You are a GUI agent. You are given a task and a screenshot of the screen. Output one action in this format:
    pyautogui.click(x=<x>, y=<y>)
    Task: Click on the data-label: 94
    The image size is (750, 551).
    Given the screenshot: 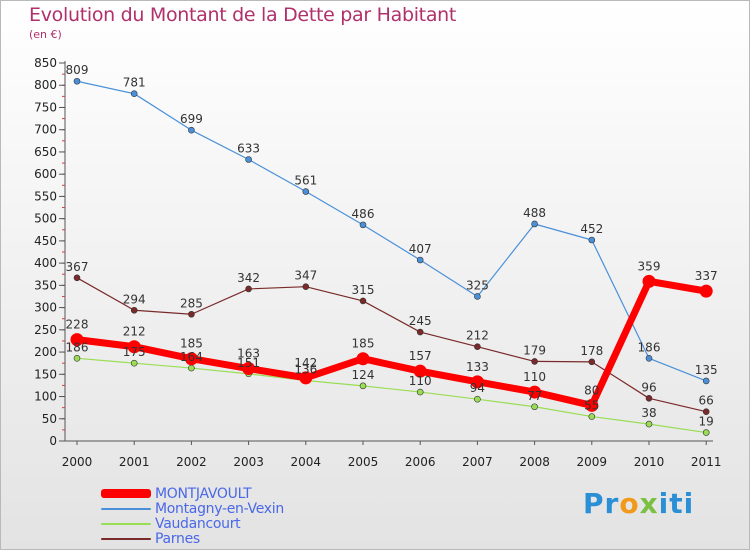 What is the action you would take?
    pyautogui.click(x=477, y=388)
    